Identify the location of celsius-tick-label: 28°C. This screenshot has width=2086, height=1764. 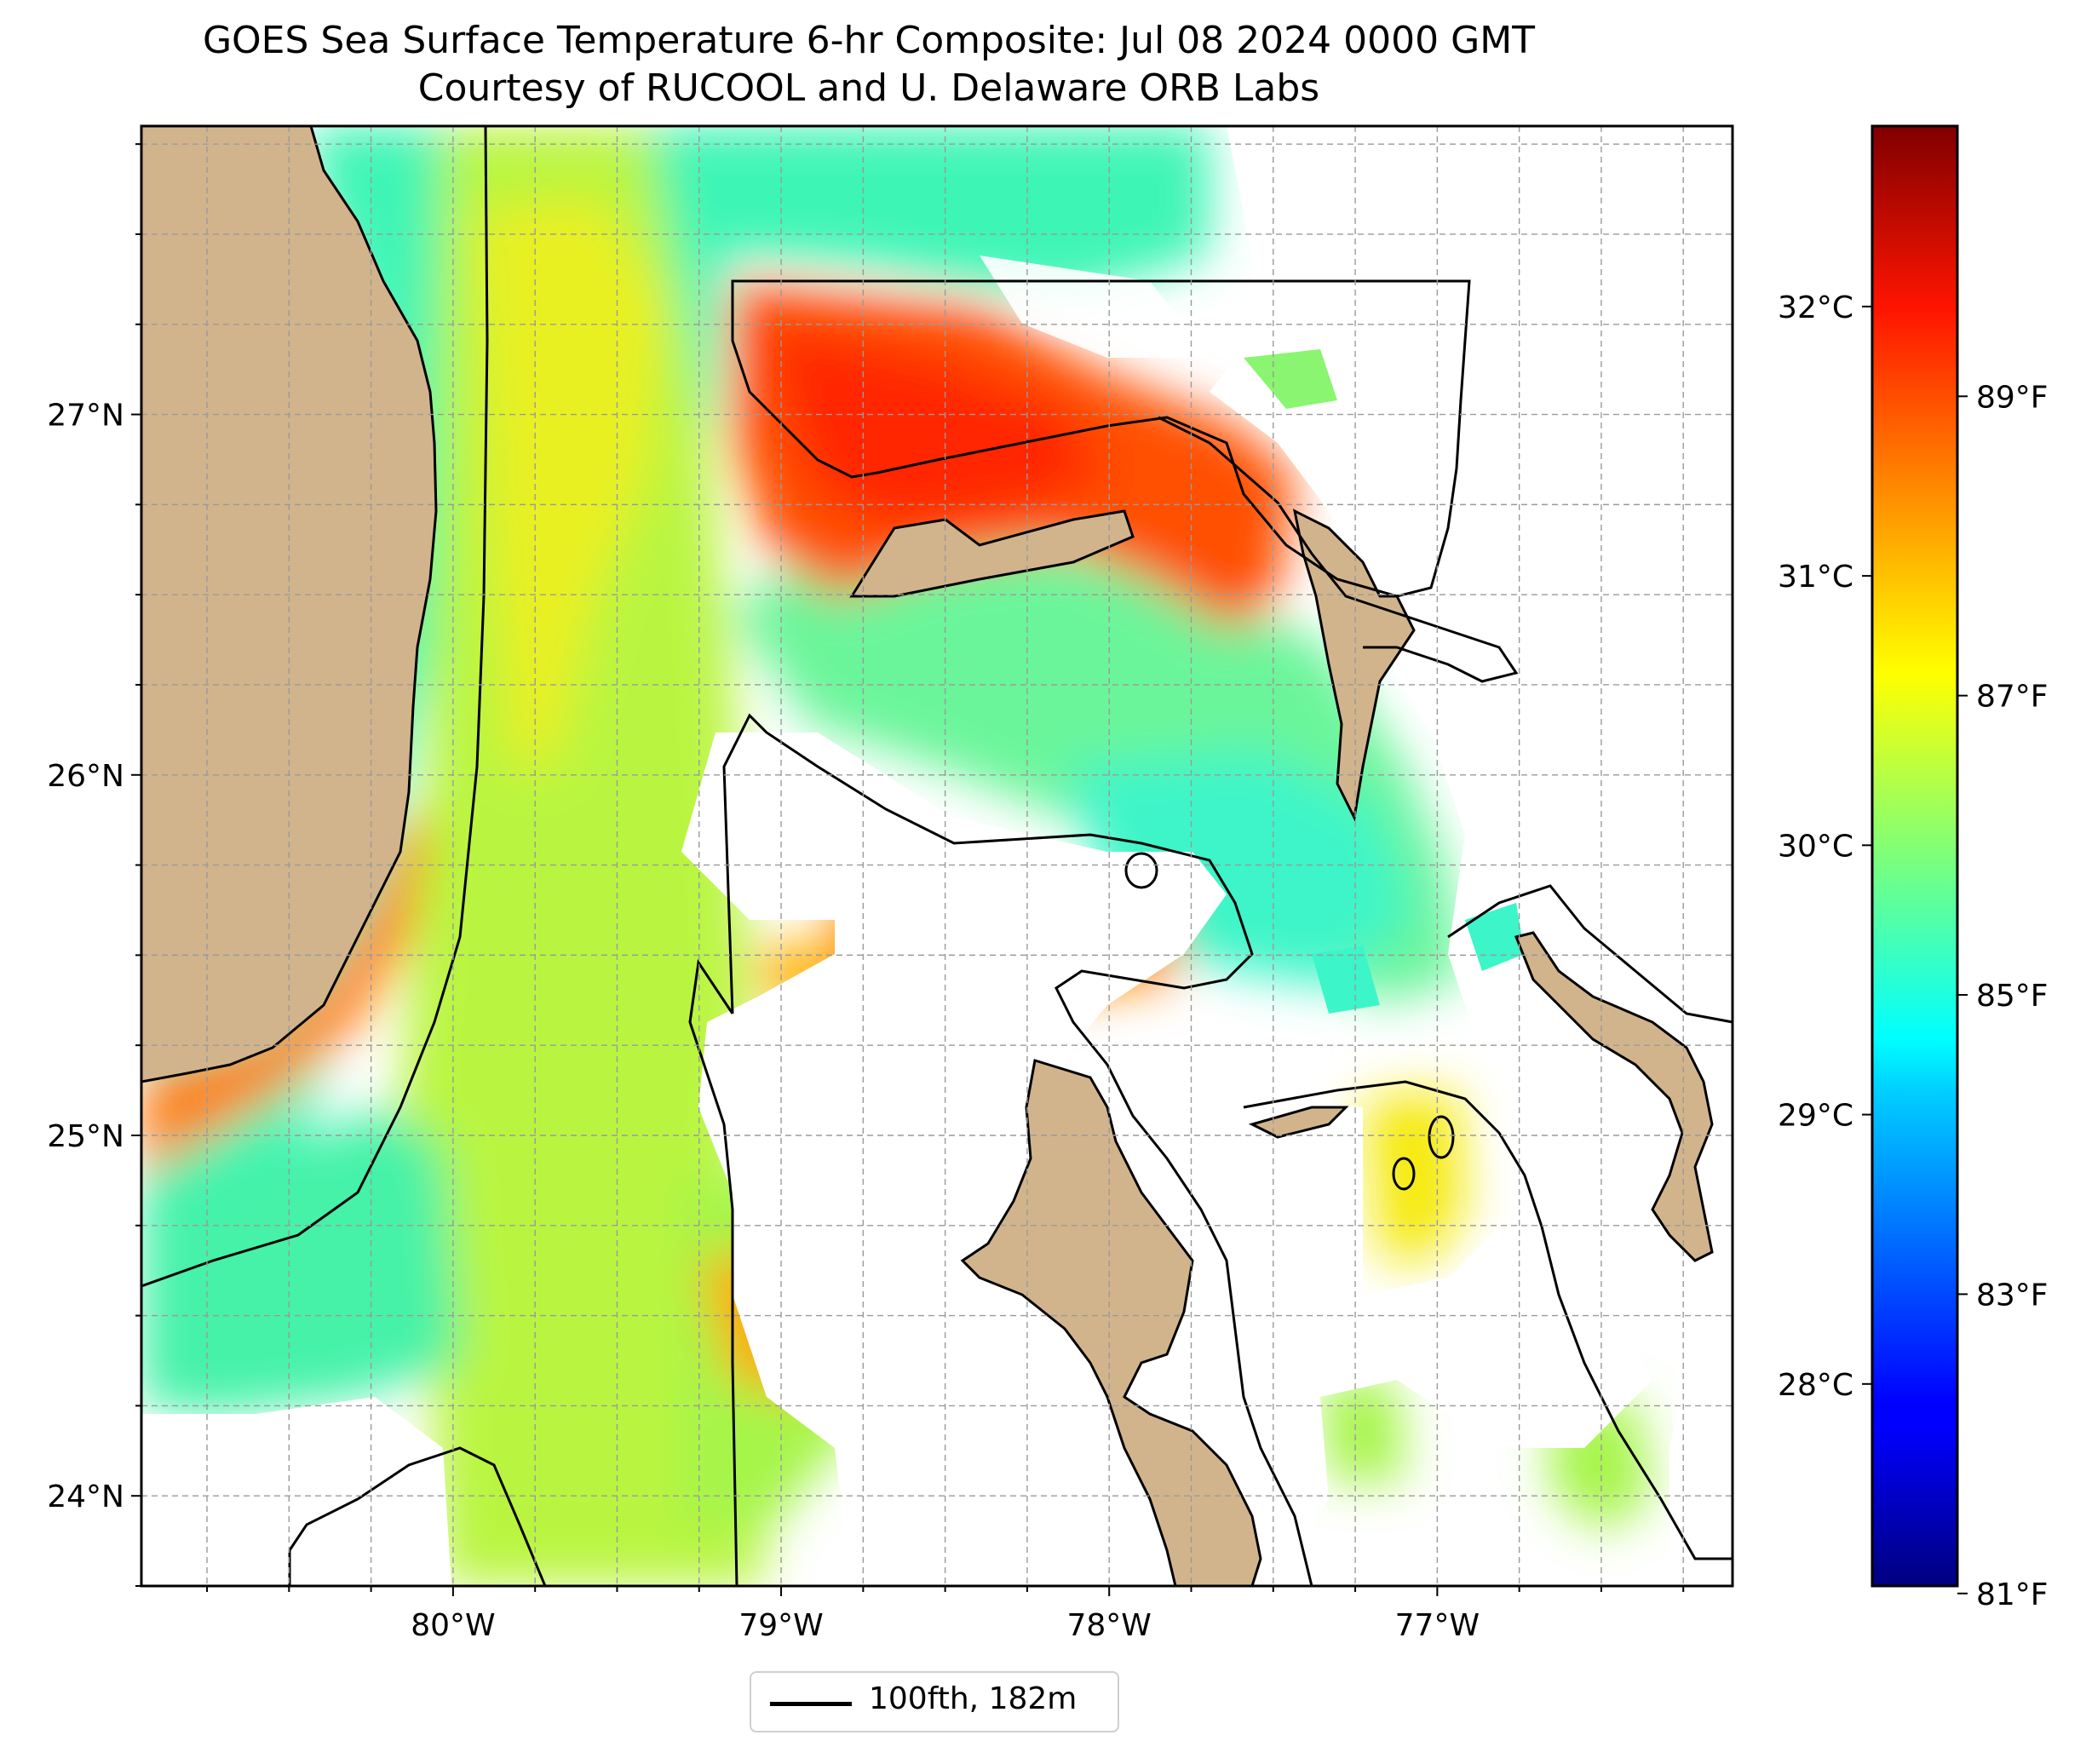
(1815, 1385).